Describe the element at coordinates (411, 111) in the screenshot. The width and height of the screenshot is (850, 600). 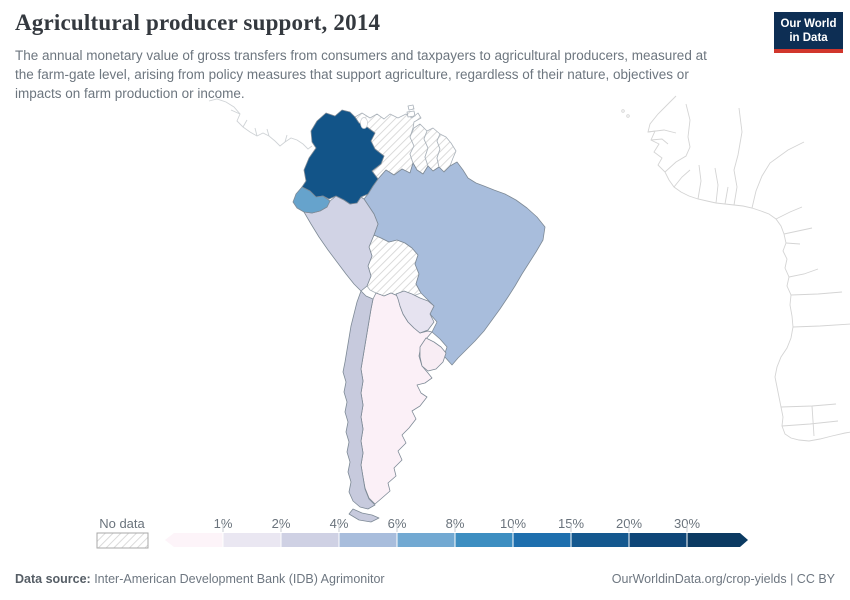
I see `country-trinidad` at that location.